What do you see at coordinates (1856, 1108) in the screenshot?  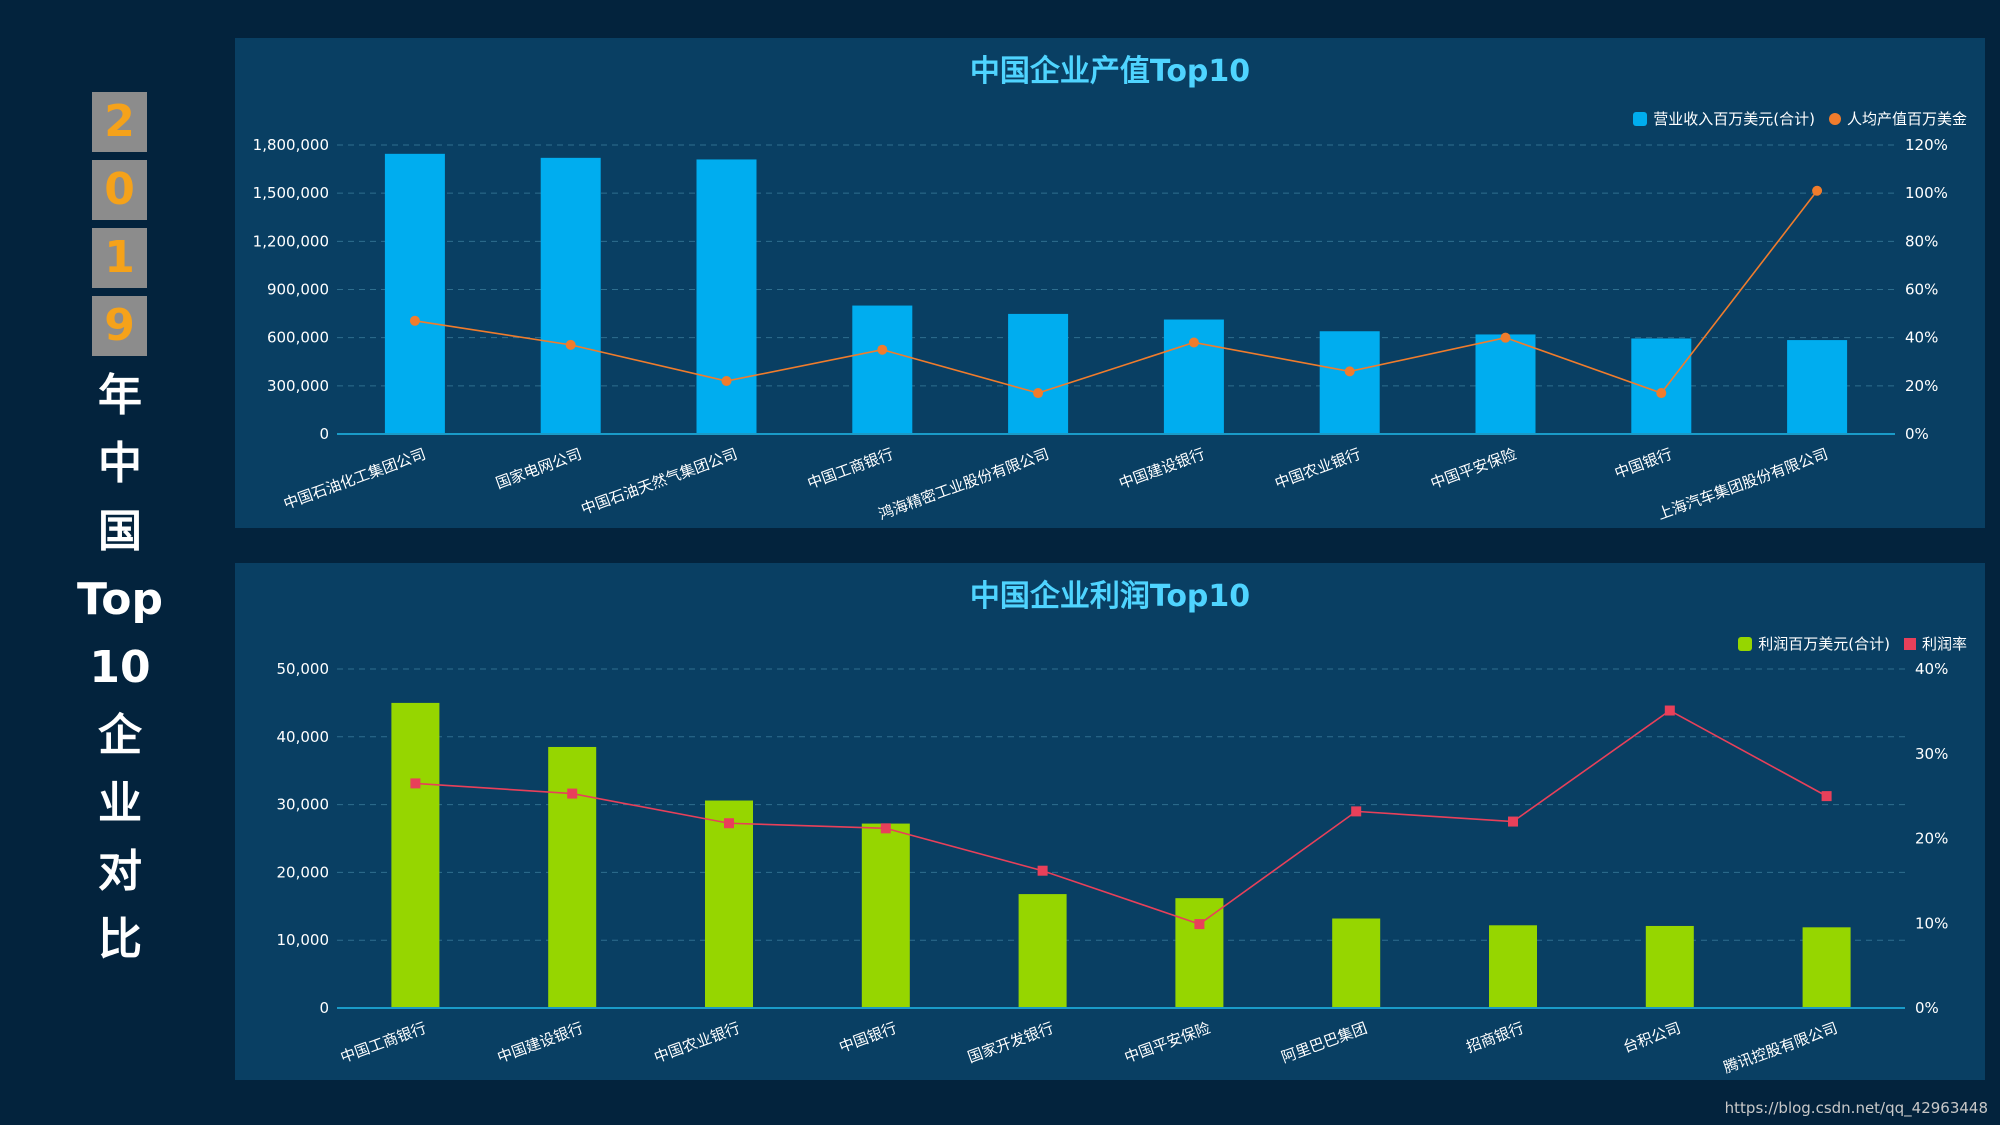 I see `watermark: https://blog.csdn.net/qq_42963448` at bounding box center [1856, 1108].